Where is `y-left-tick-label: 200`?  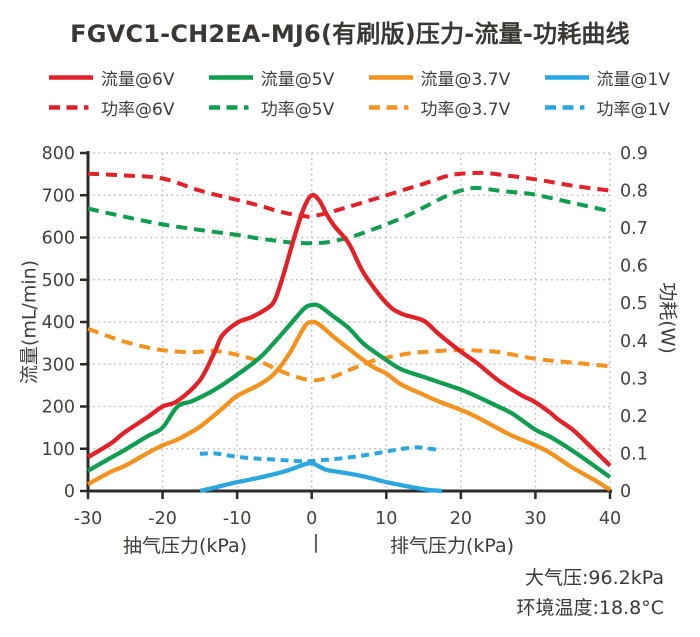
y-left-tick-label: 200 is located at coordinates (58, 408).